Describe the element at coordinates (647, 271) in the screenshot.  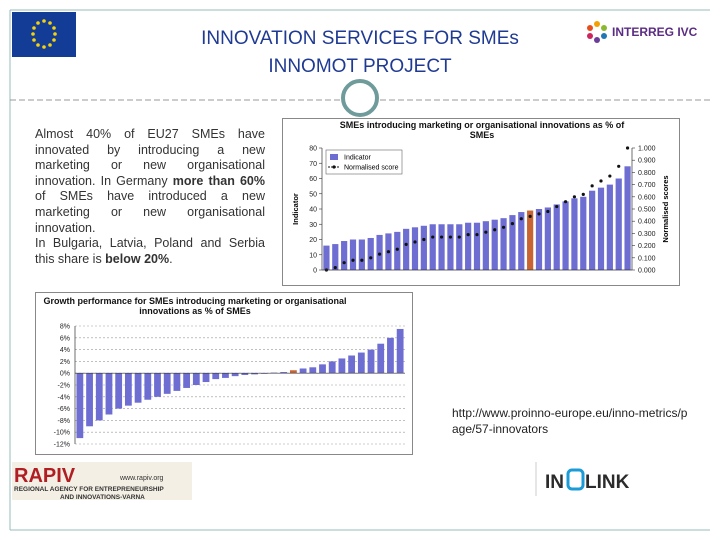
I see `y2-tick-label: 0.000` at that location.